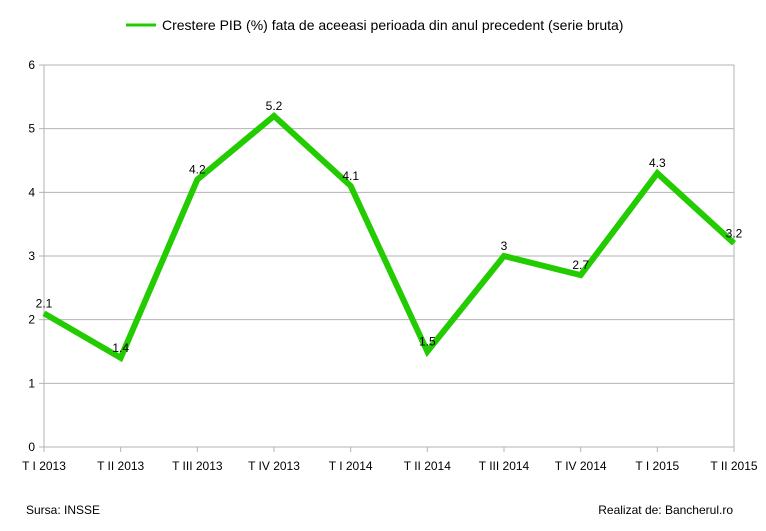 The image size is (766, 531). Describe the element at coordinates (31, 65) in the screenshot. I see `y-tick-label: 6` at that location.